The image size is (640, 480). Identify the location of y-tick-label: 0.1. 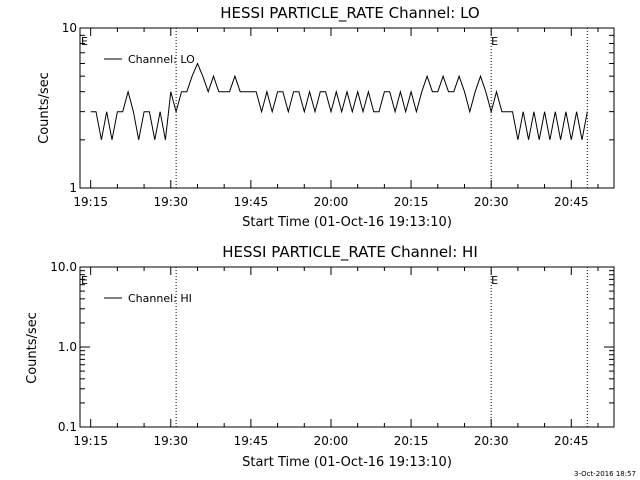
(67, 427).